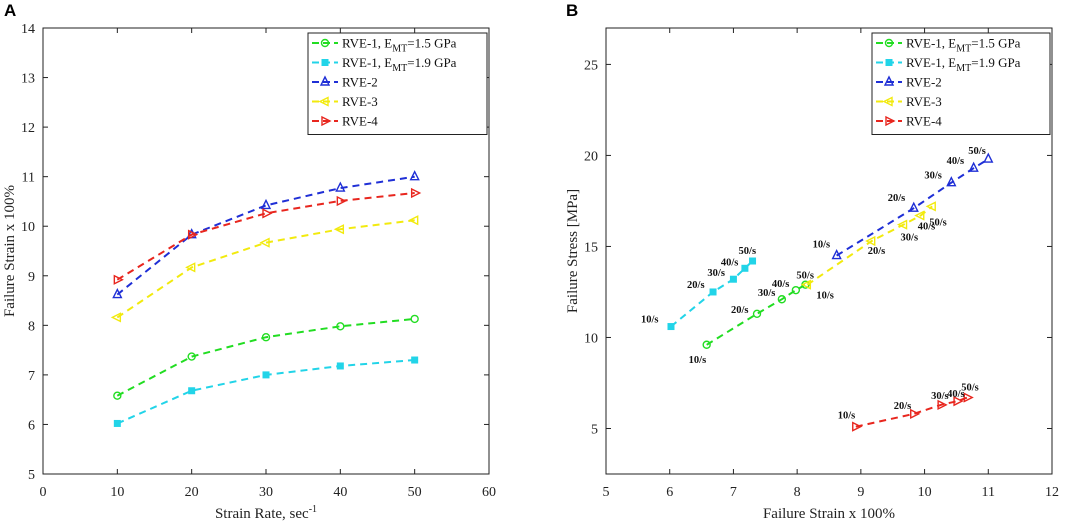  Describe the element at coordinates (28, 29) in the screenshot. I see `y-tick-label: 14` at that location.